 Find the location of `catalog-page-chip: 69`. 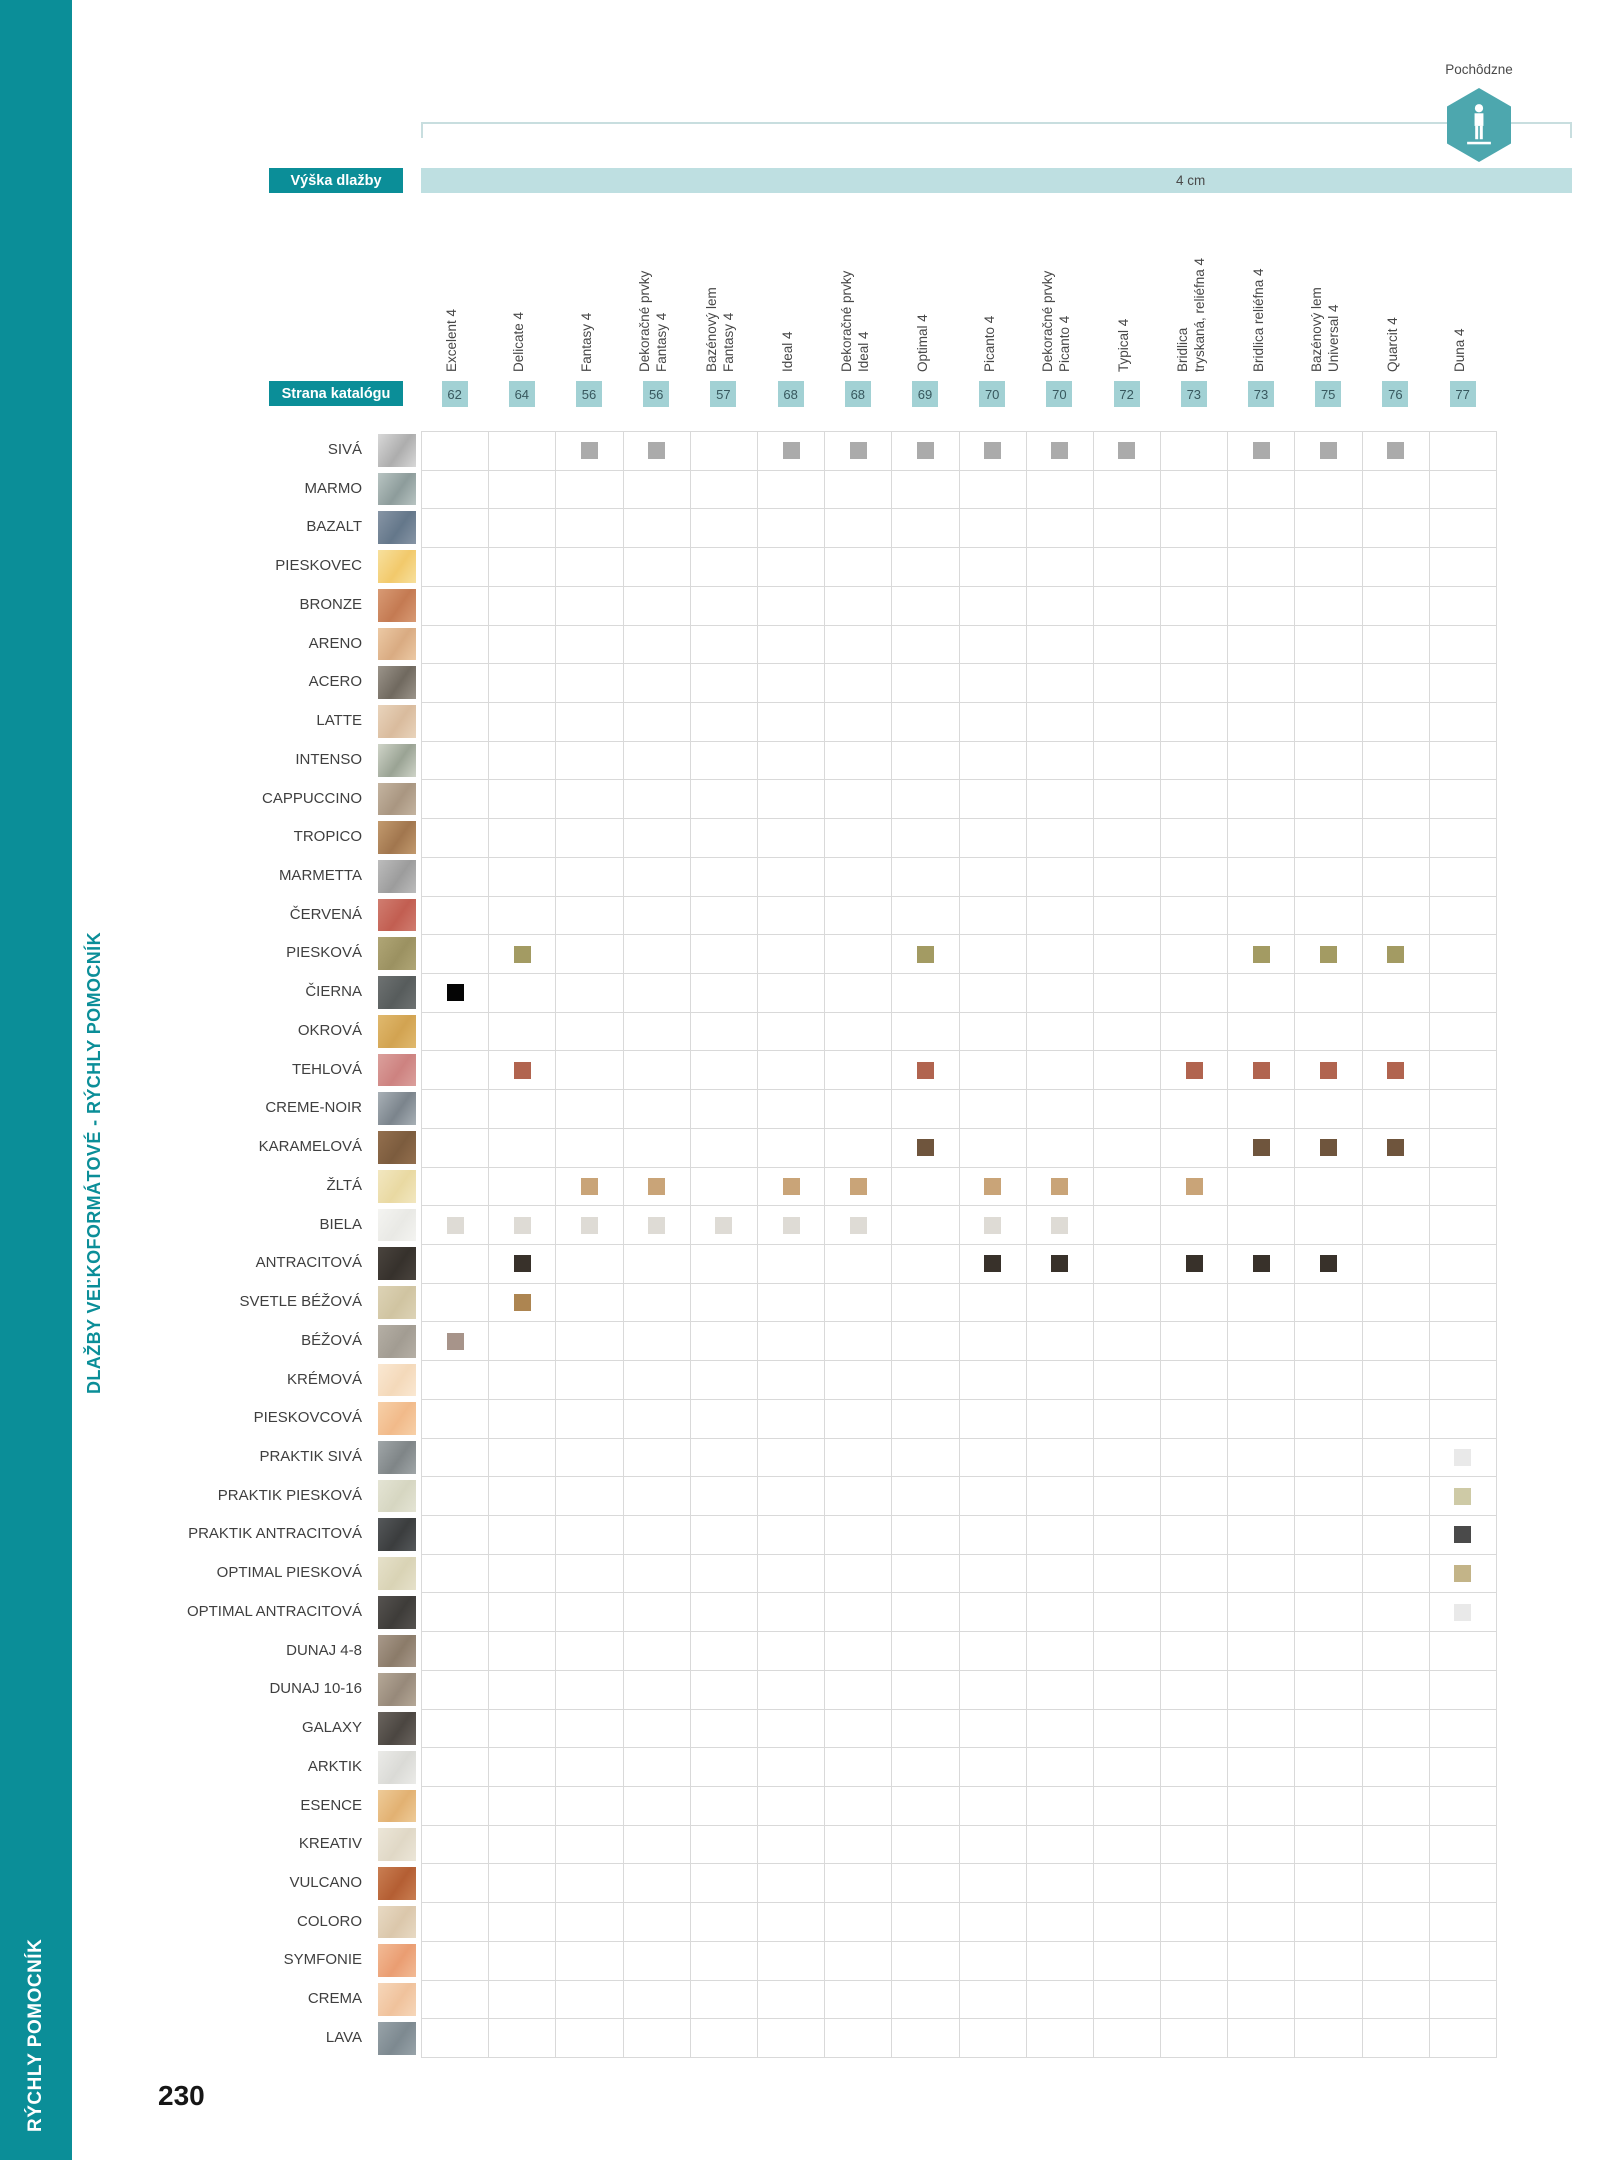

catalog-page-chip: 69 is located at coordinates (925, 394).